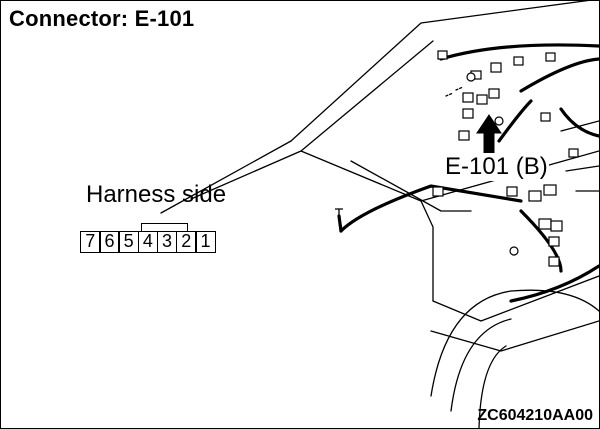 The height and width of the screenshot is (429, 600). Describe the element at coordinates (102, 18) in the screenshot. I see `page-title: Connector: E-101` at that location.